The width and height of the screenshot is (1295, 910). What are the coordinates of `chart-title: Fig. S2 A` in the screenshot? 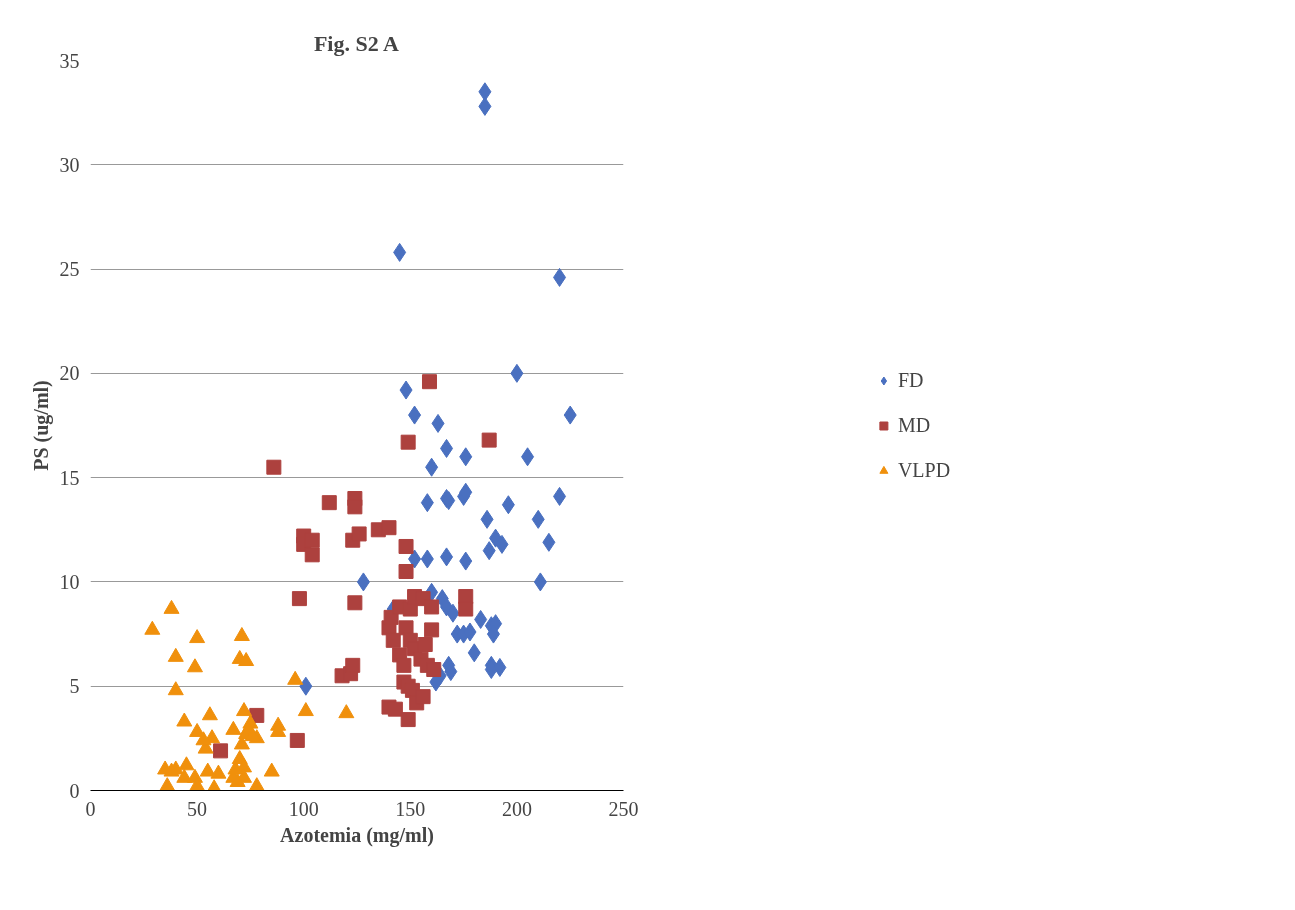 It's located at (356, 43).